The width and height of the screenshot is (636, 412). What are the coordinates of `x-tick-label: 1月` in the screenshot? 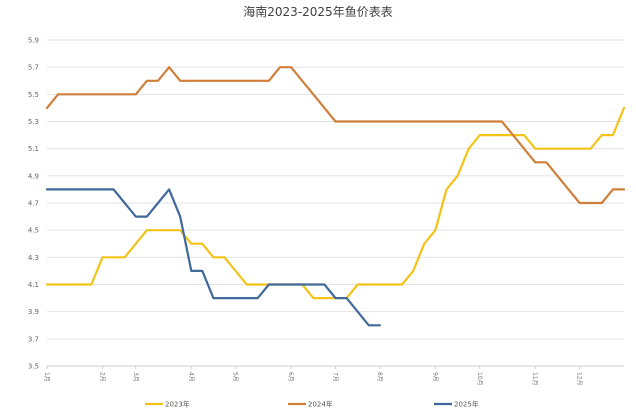 It's located at (46, 377).